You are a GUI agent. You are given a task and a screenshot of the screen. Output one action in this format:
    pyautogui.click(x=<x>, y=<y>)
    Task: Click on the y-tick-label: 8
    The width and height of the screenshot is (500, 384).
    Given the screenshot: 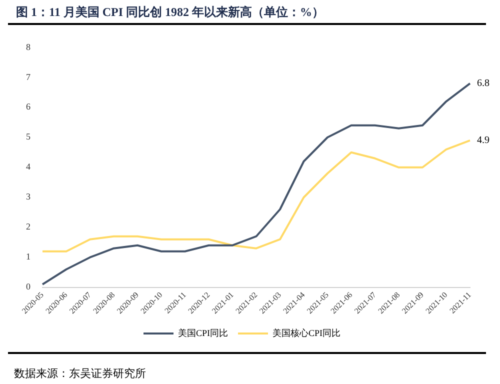 What is the action you would take?
    pyautogui.click(x=28, y=47)
    